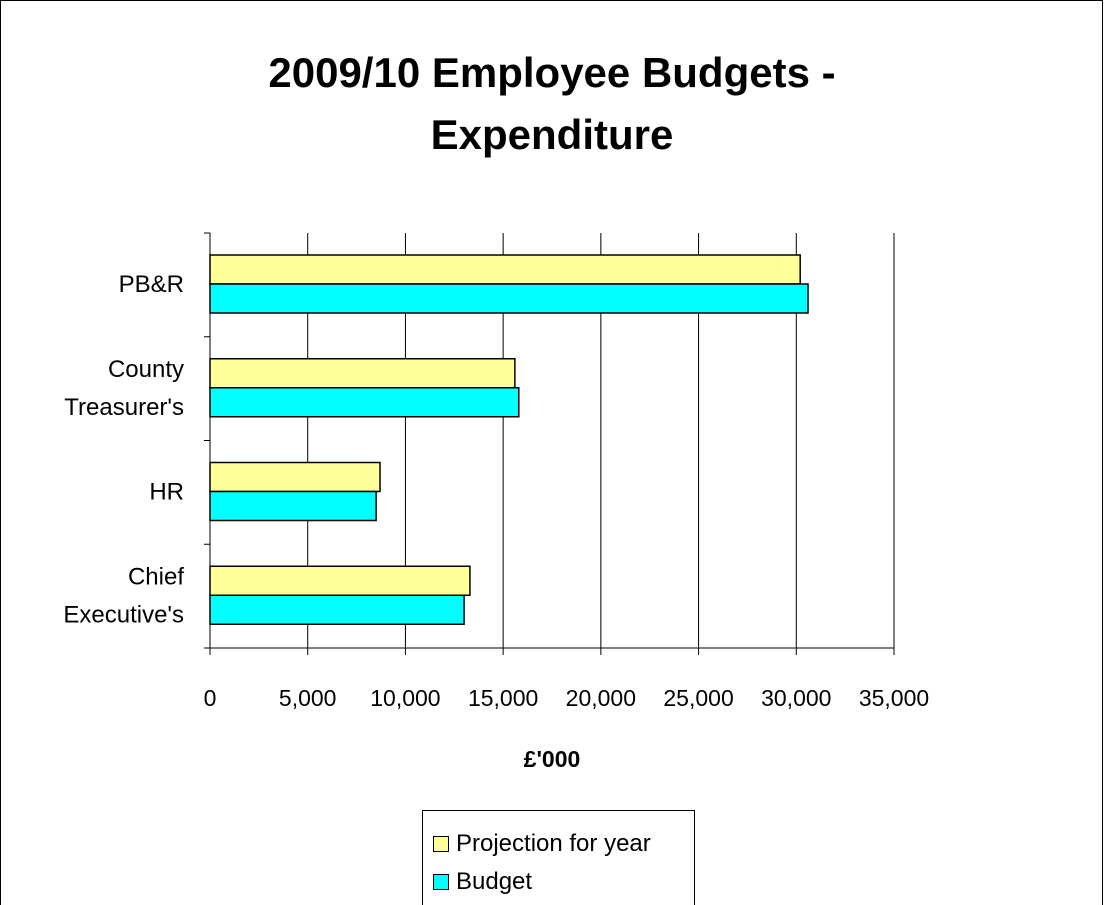 The height and width of the screenshot is (905, 1104). What do you see at coordinates (441, 844) in the screenshot?
I see `legend-swatch-projection` at bounding box center [441, 844].